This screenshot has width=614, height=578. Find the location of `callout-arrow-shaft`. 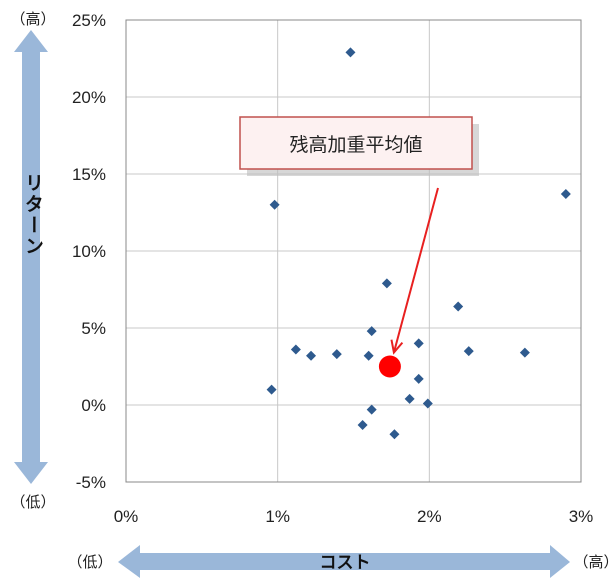

callout-arrow-shaft is located at coordinates (415, 270).